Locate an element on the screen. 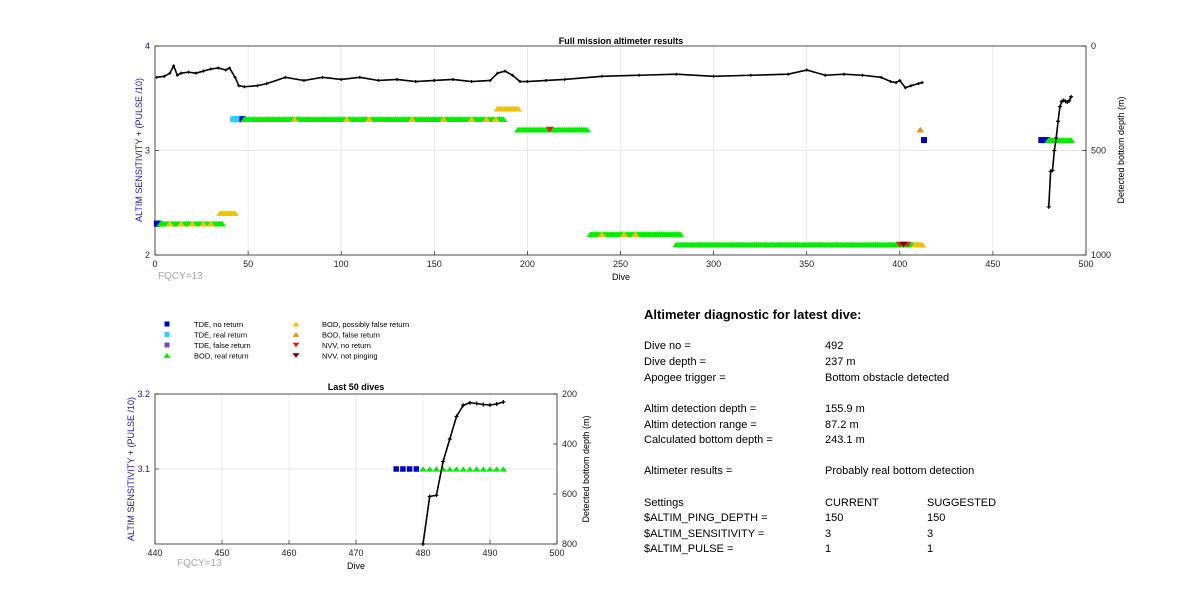 Image resolution: width=1200 pixels, height=611 pixels. legend-label: TDE, false return is located at coordinates (222, 345).